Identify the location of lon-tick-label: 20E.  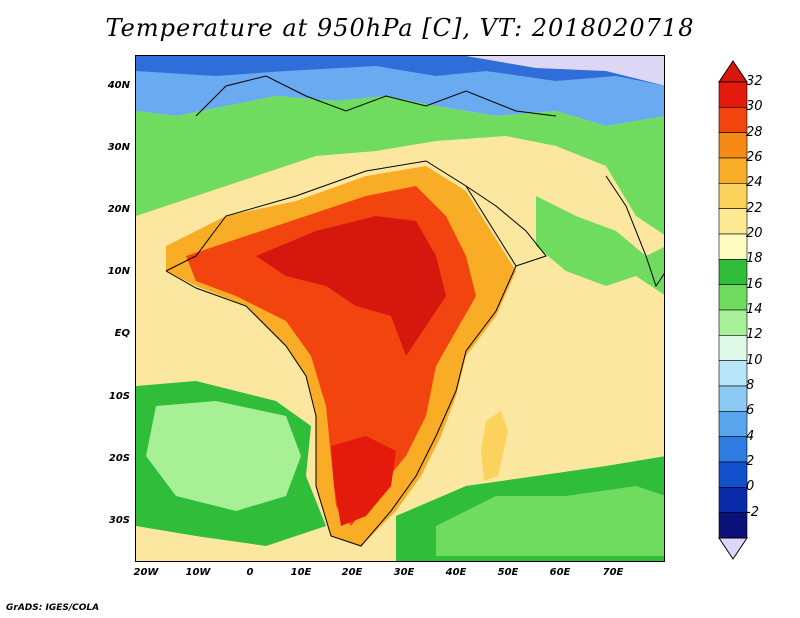
(352, 572).